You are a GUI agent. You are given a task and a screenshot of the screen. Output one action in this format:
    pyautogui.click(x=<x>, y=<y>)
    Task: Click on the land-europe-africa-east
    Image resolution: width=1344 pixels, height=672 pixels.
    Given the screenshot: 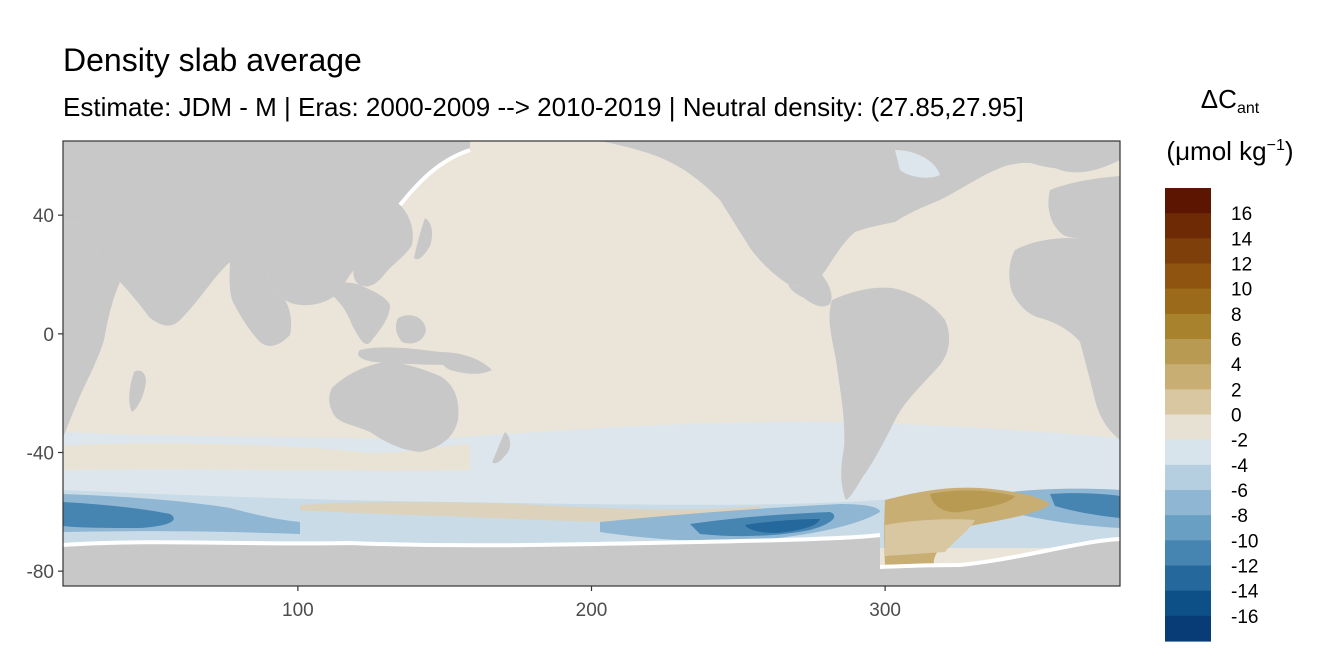 What is the action you would take?
    pyautogui.click(x=1064, y=339)
    